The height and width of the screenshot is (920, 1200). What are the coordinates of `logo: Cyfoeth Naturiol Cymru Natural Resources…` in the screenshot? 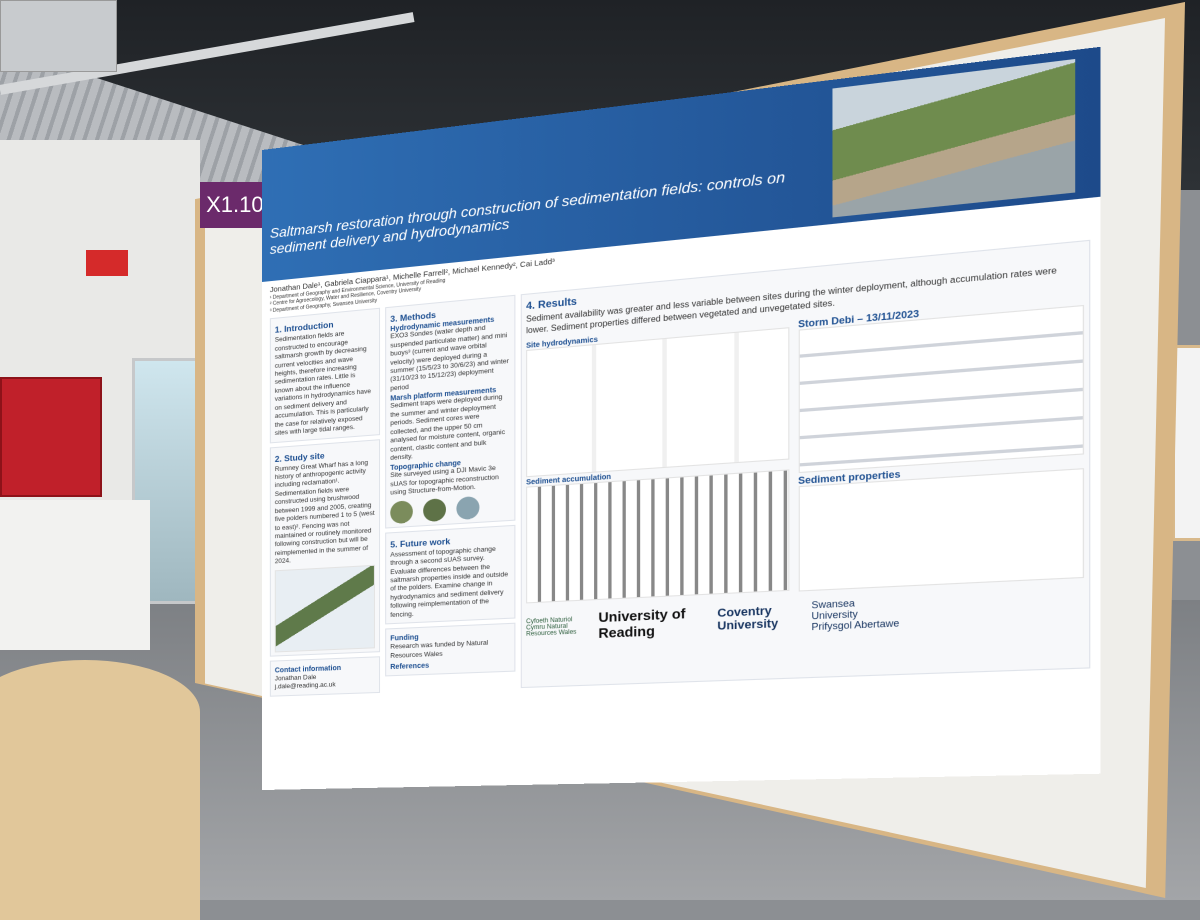 It's located at (551, 627).